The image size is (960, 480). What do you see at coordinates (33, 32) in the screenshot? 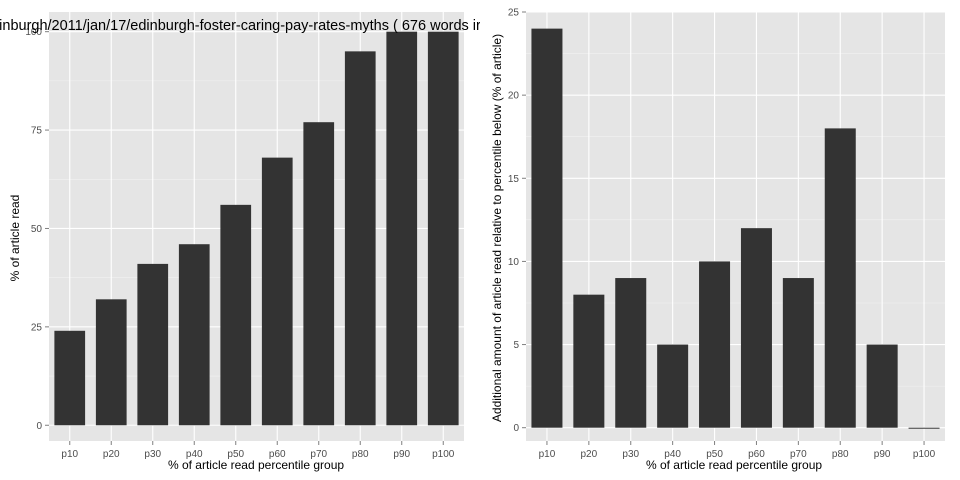
I see `y-tick-label: 100` at bounding box center [33, 32].